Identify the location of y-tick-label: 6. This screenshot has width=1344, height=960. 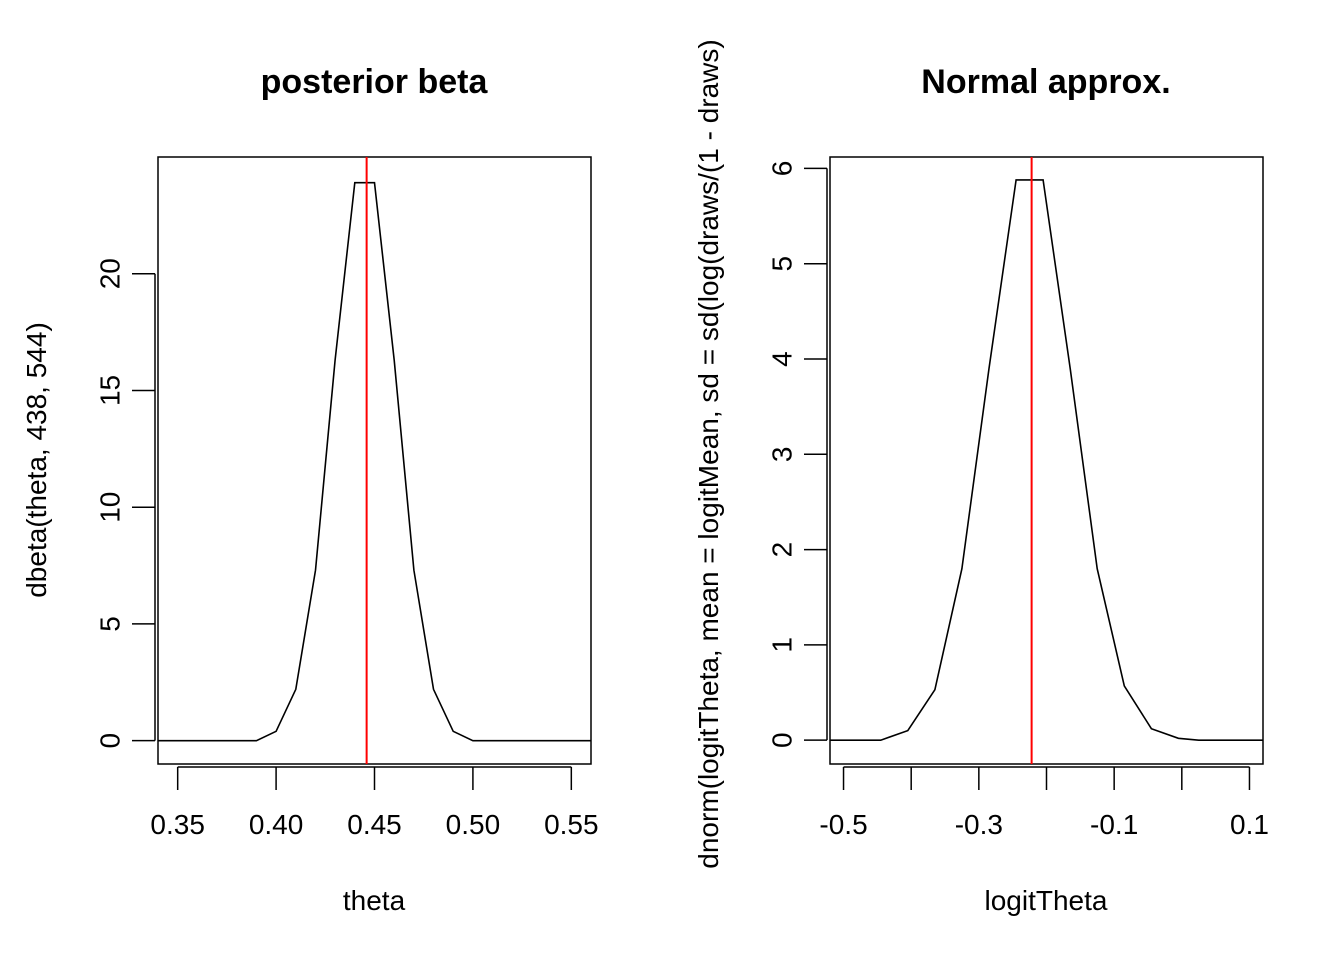
(782, 169).